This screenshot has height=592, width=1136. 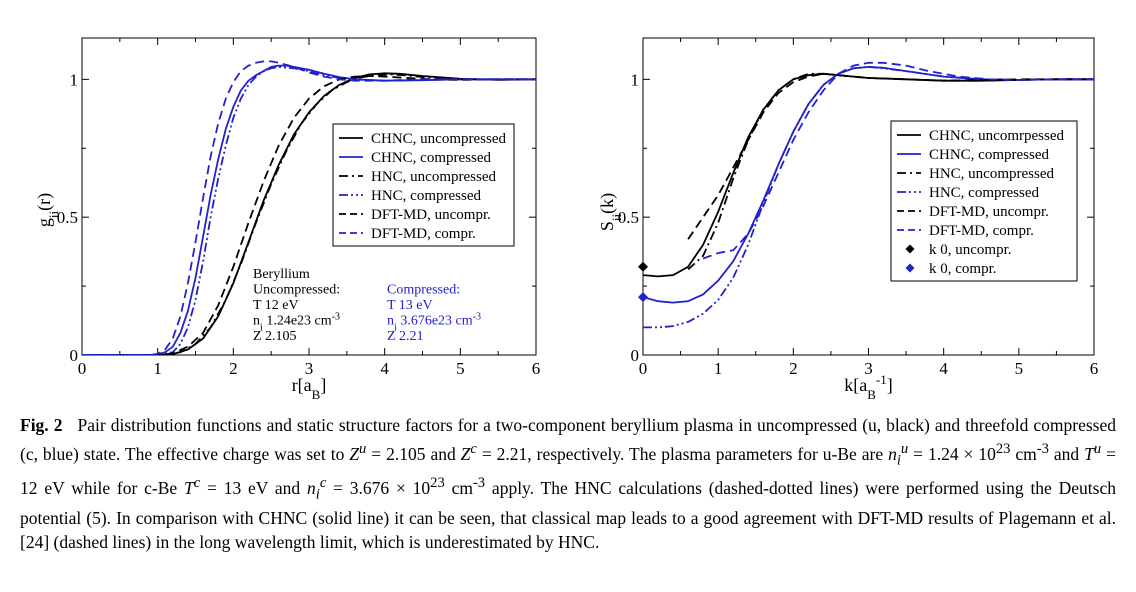 I want to click on p1-xtick-label-6: 6, so click(x=1094, y=368).